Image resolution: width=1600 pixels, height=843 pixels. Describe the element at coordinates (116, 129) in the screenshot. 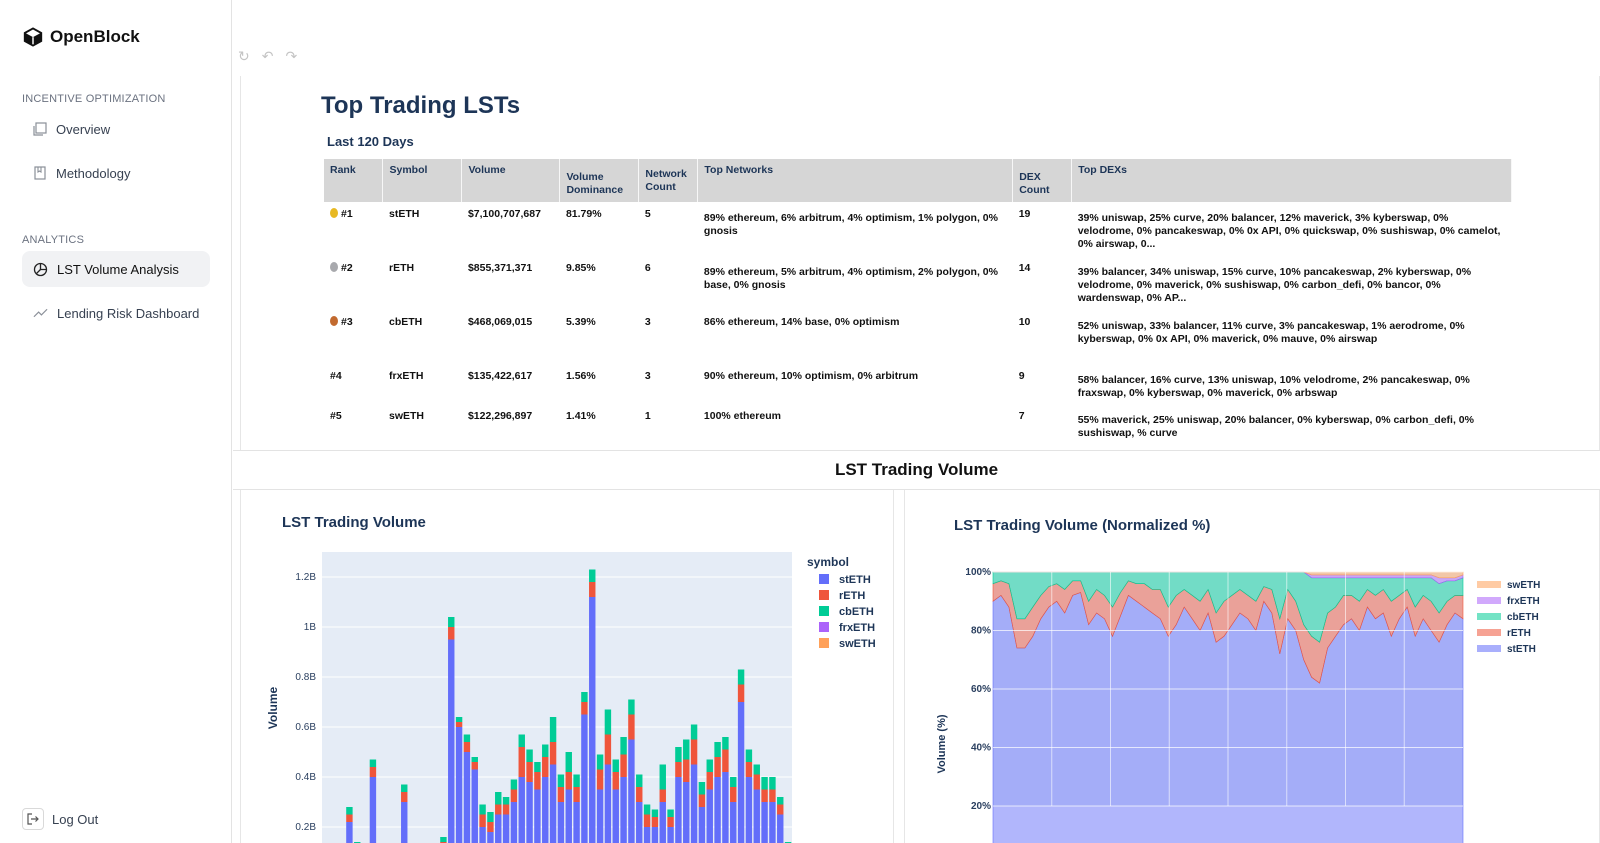

I see `sidebar-item-overview: Overview` at that location.